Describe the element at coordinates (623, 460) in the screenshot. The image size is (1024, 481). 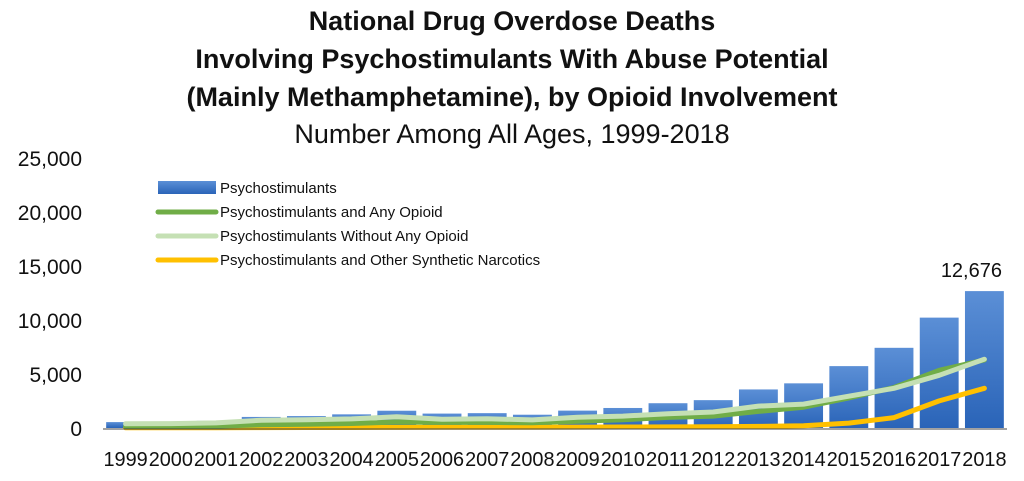
I see `x-tick-label: 2010` at that location.